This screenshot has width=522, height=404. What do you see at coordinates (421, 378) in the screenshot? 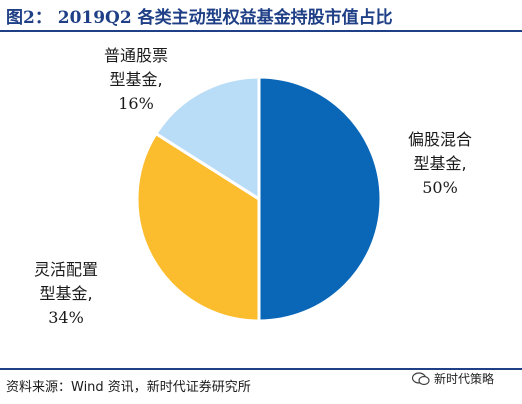
I see `wechat-icon` at bounding box center [421, 378].